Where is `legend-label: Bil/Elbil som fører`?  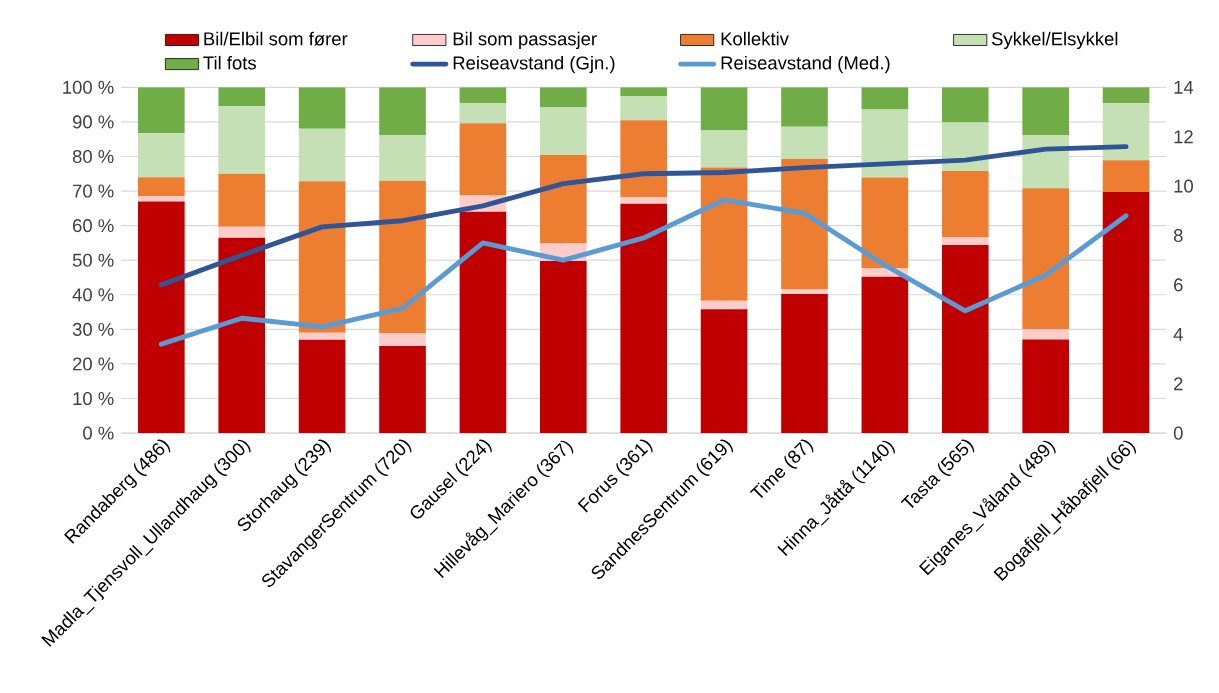 legend-label: Bil/Elbil som fører is located at coordinates (276, 38).